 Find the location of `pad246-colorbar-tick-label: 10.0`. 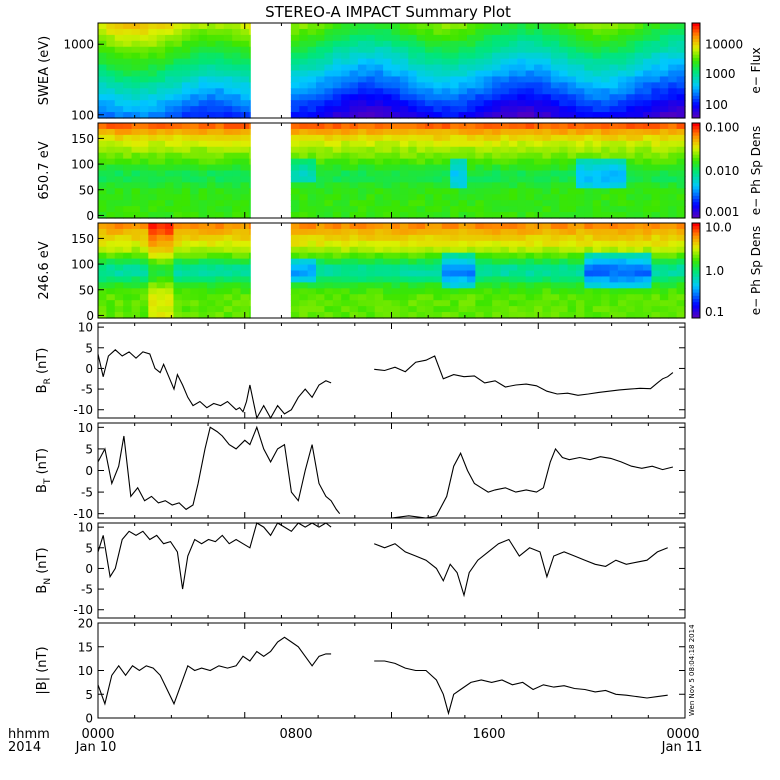

pad246-colorbar-tick-label: 10.0 is located at coordinates (718, 227).